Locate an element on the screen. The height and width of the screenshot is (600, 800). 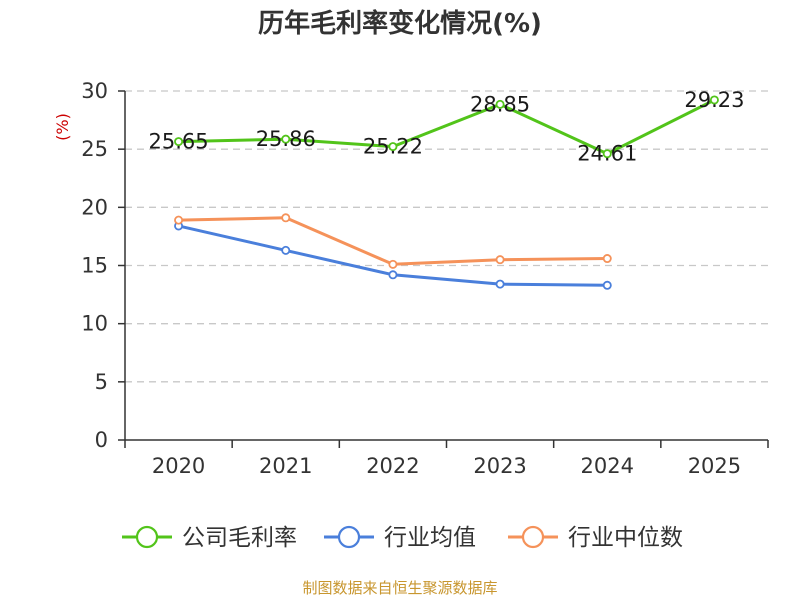
data-point-s0-2024 is located at coordinates (607, 154).